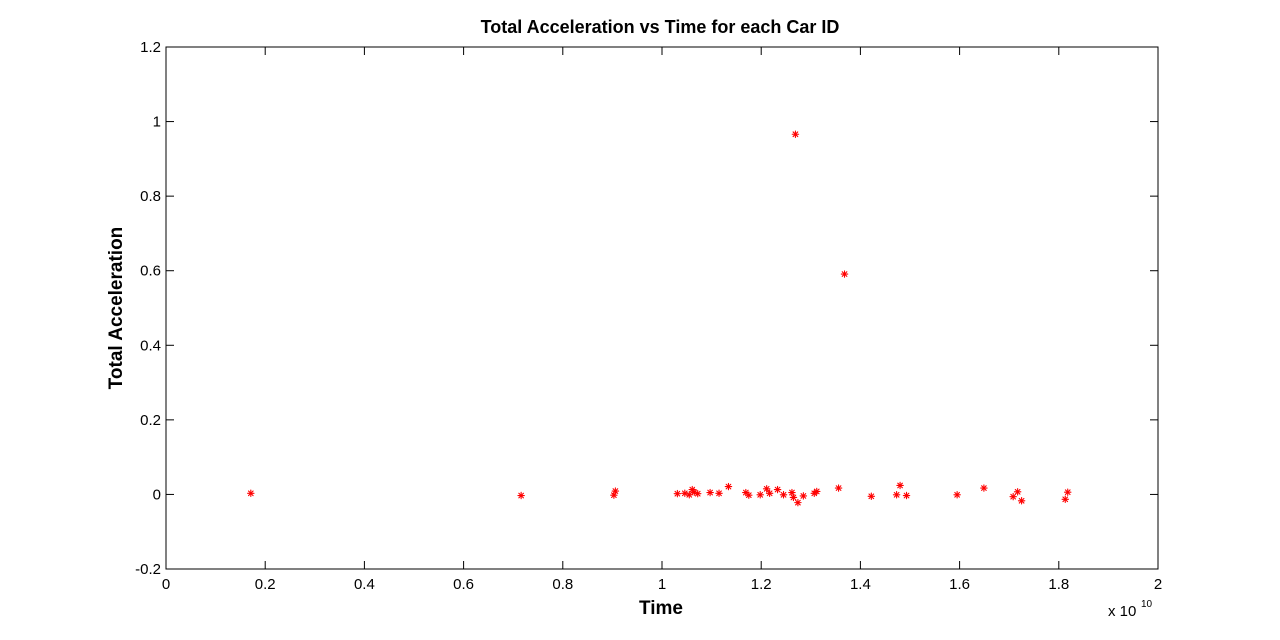  Describe the element at coordinates (761, 584) in the screenshot. I see `x-tick-label: 1.2` at that location.